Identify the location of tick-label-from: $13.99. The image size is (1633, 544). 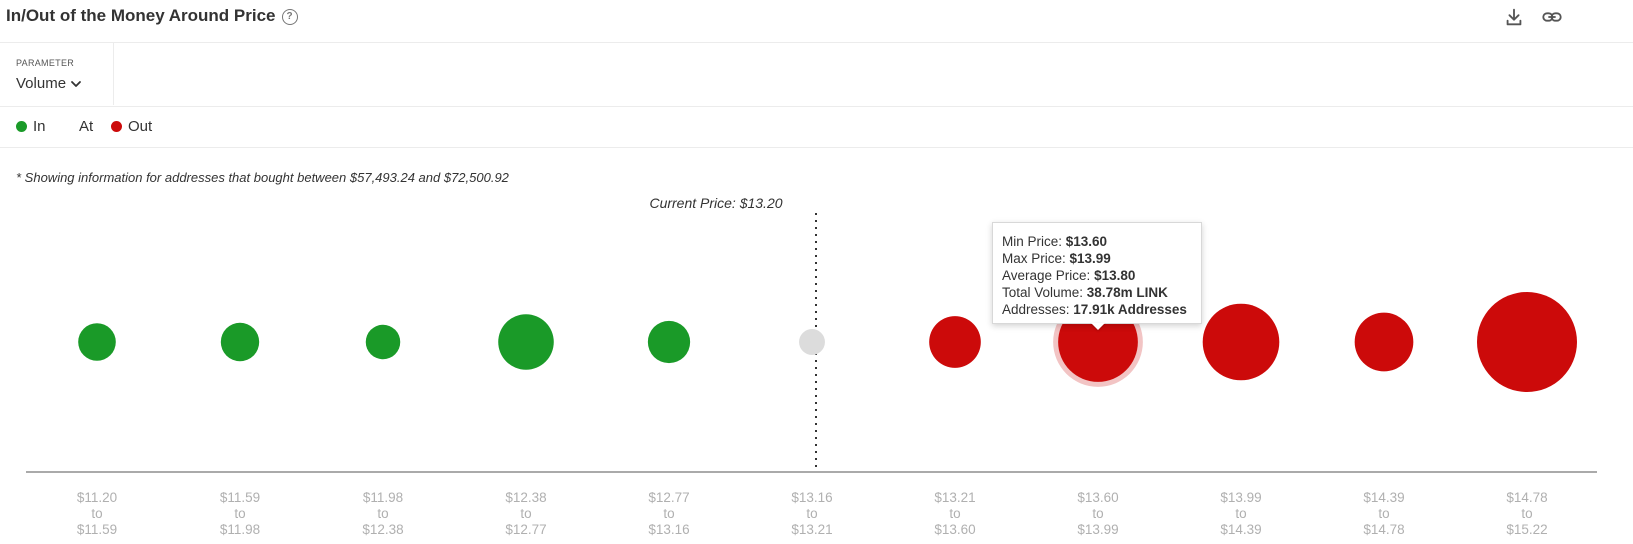
(1240, 497).